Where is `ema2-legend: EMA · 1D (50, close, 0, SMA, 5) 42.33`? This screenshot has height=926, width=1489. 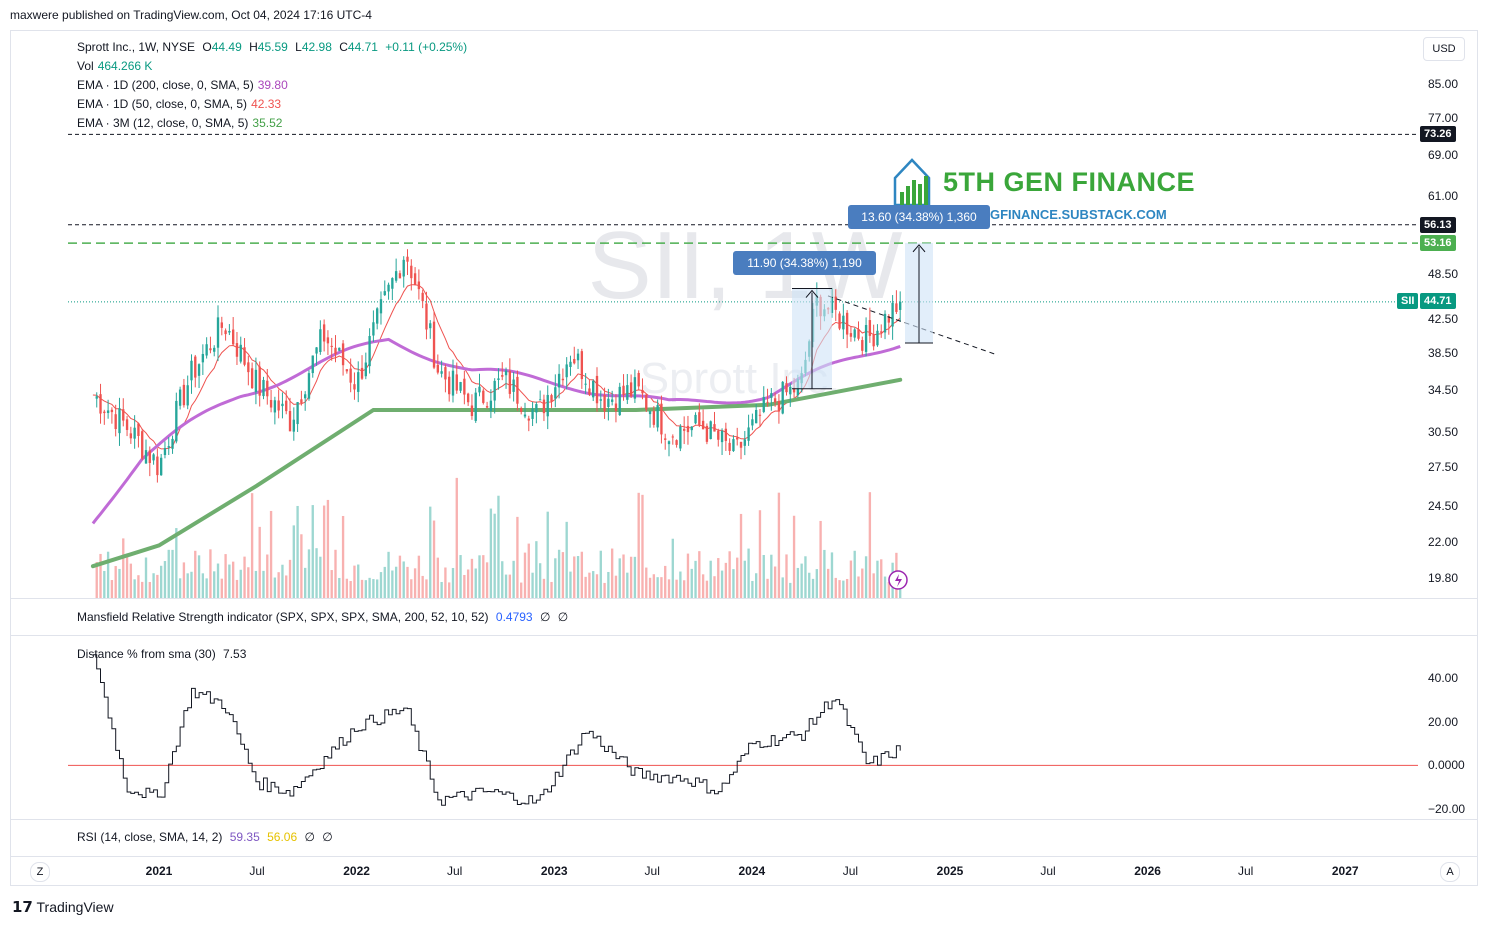 ema2-legend: EMA · 1D (50, close, 0, SMA, 5) 42.33 is located at coordinates (181, 104).